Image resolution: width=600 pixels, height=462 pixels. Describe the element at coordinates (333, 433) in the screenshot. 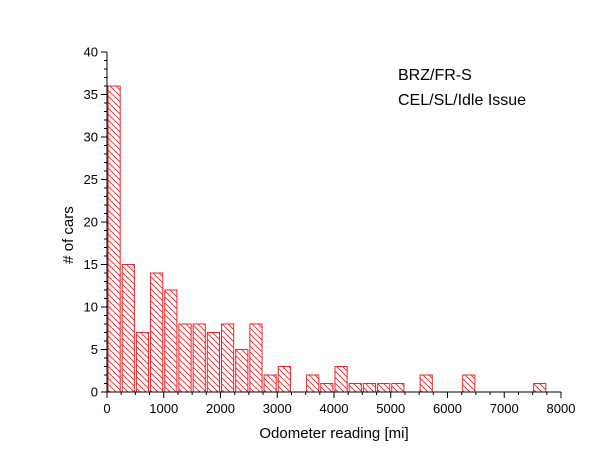

I see `x-axis-label: Odometer reading [mi]` at that location.